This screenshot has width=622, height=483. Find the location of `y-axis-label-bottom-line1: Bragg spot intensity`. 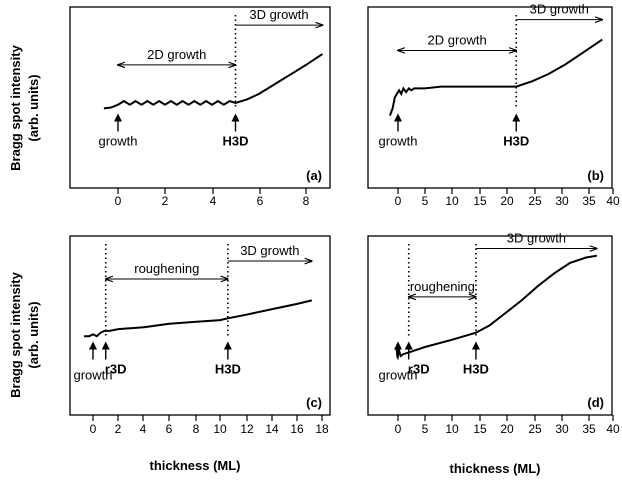

y-axis-label-bottom-line1: Bragg spot intensity is located at coordinates (15, 334).